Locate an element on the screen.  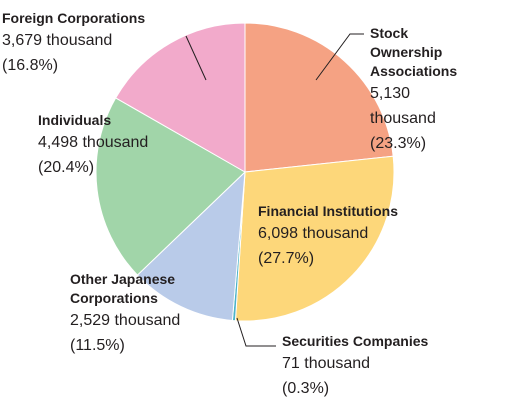
percent-label: (11.5%) is located at coordinates (97, 345).